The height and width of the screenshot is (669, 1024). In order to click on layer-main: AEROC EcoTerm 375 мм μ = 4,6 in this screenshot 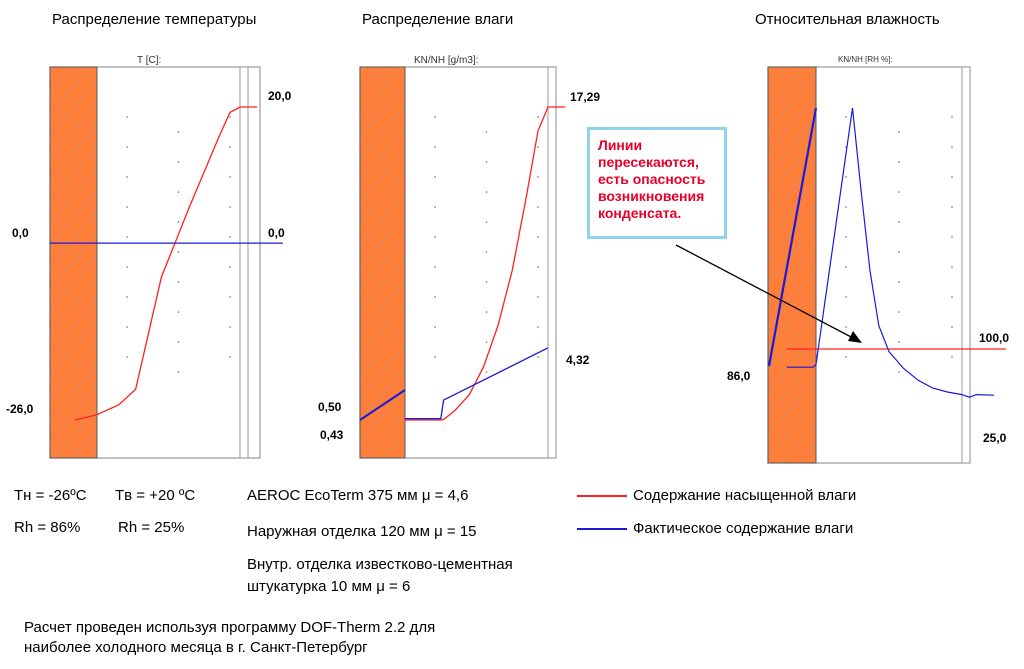, I will do `click(358, 495)`.